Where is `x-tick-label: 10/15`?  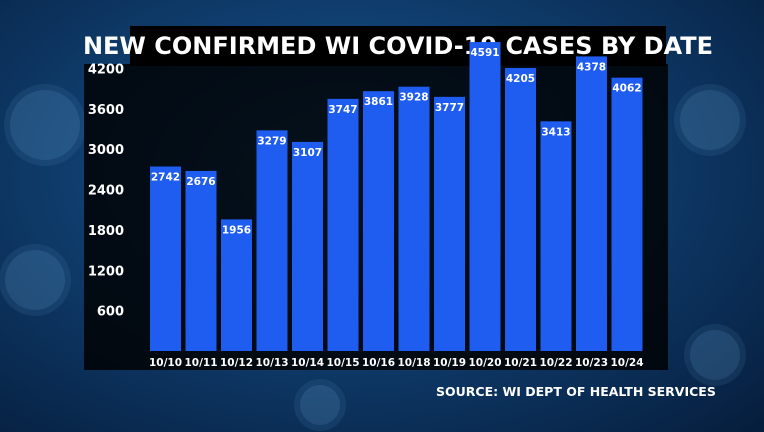 x-tick-label: 10/15 is located at coordinates (342, 363).